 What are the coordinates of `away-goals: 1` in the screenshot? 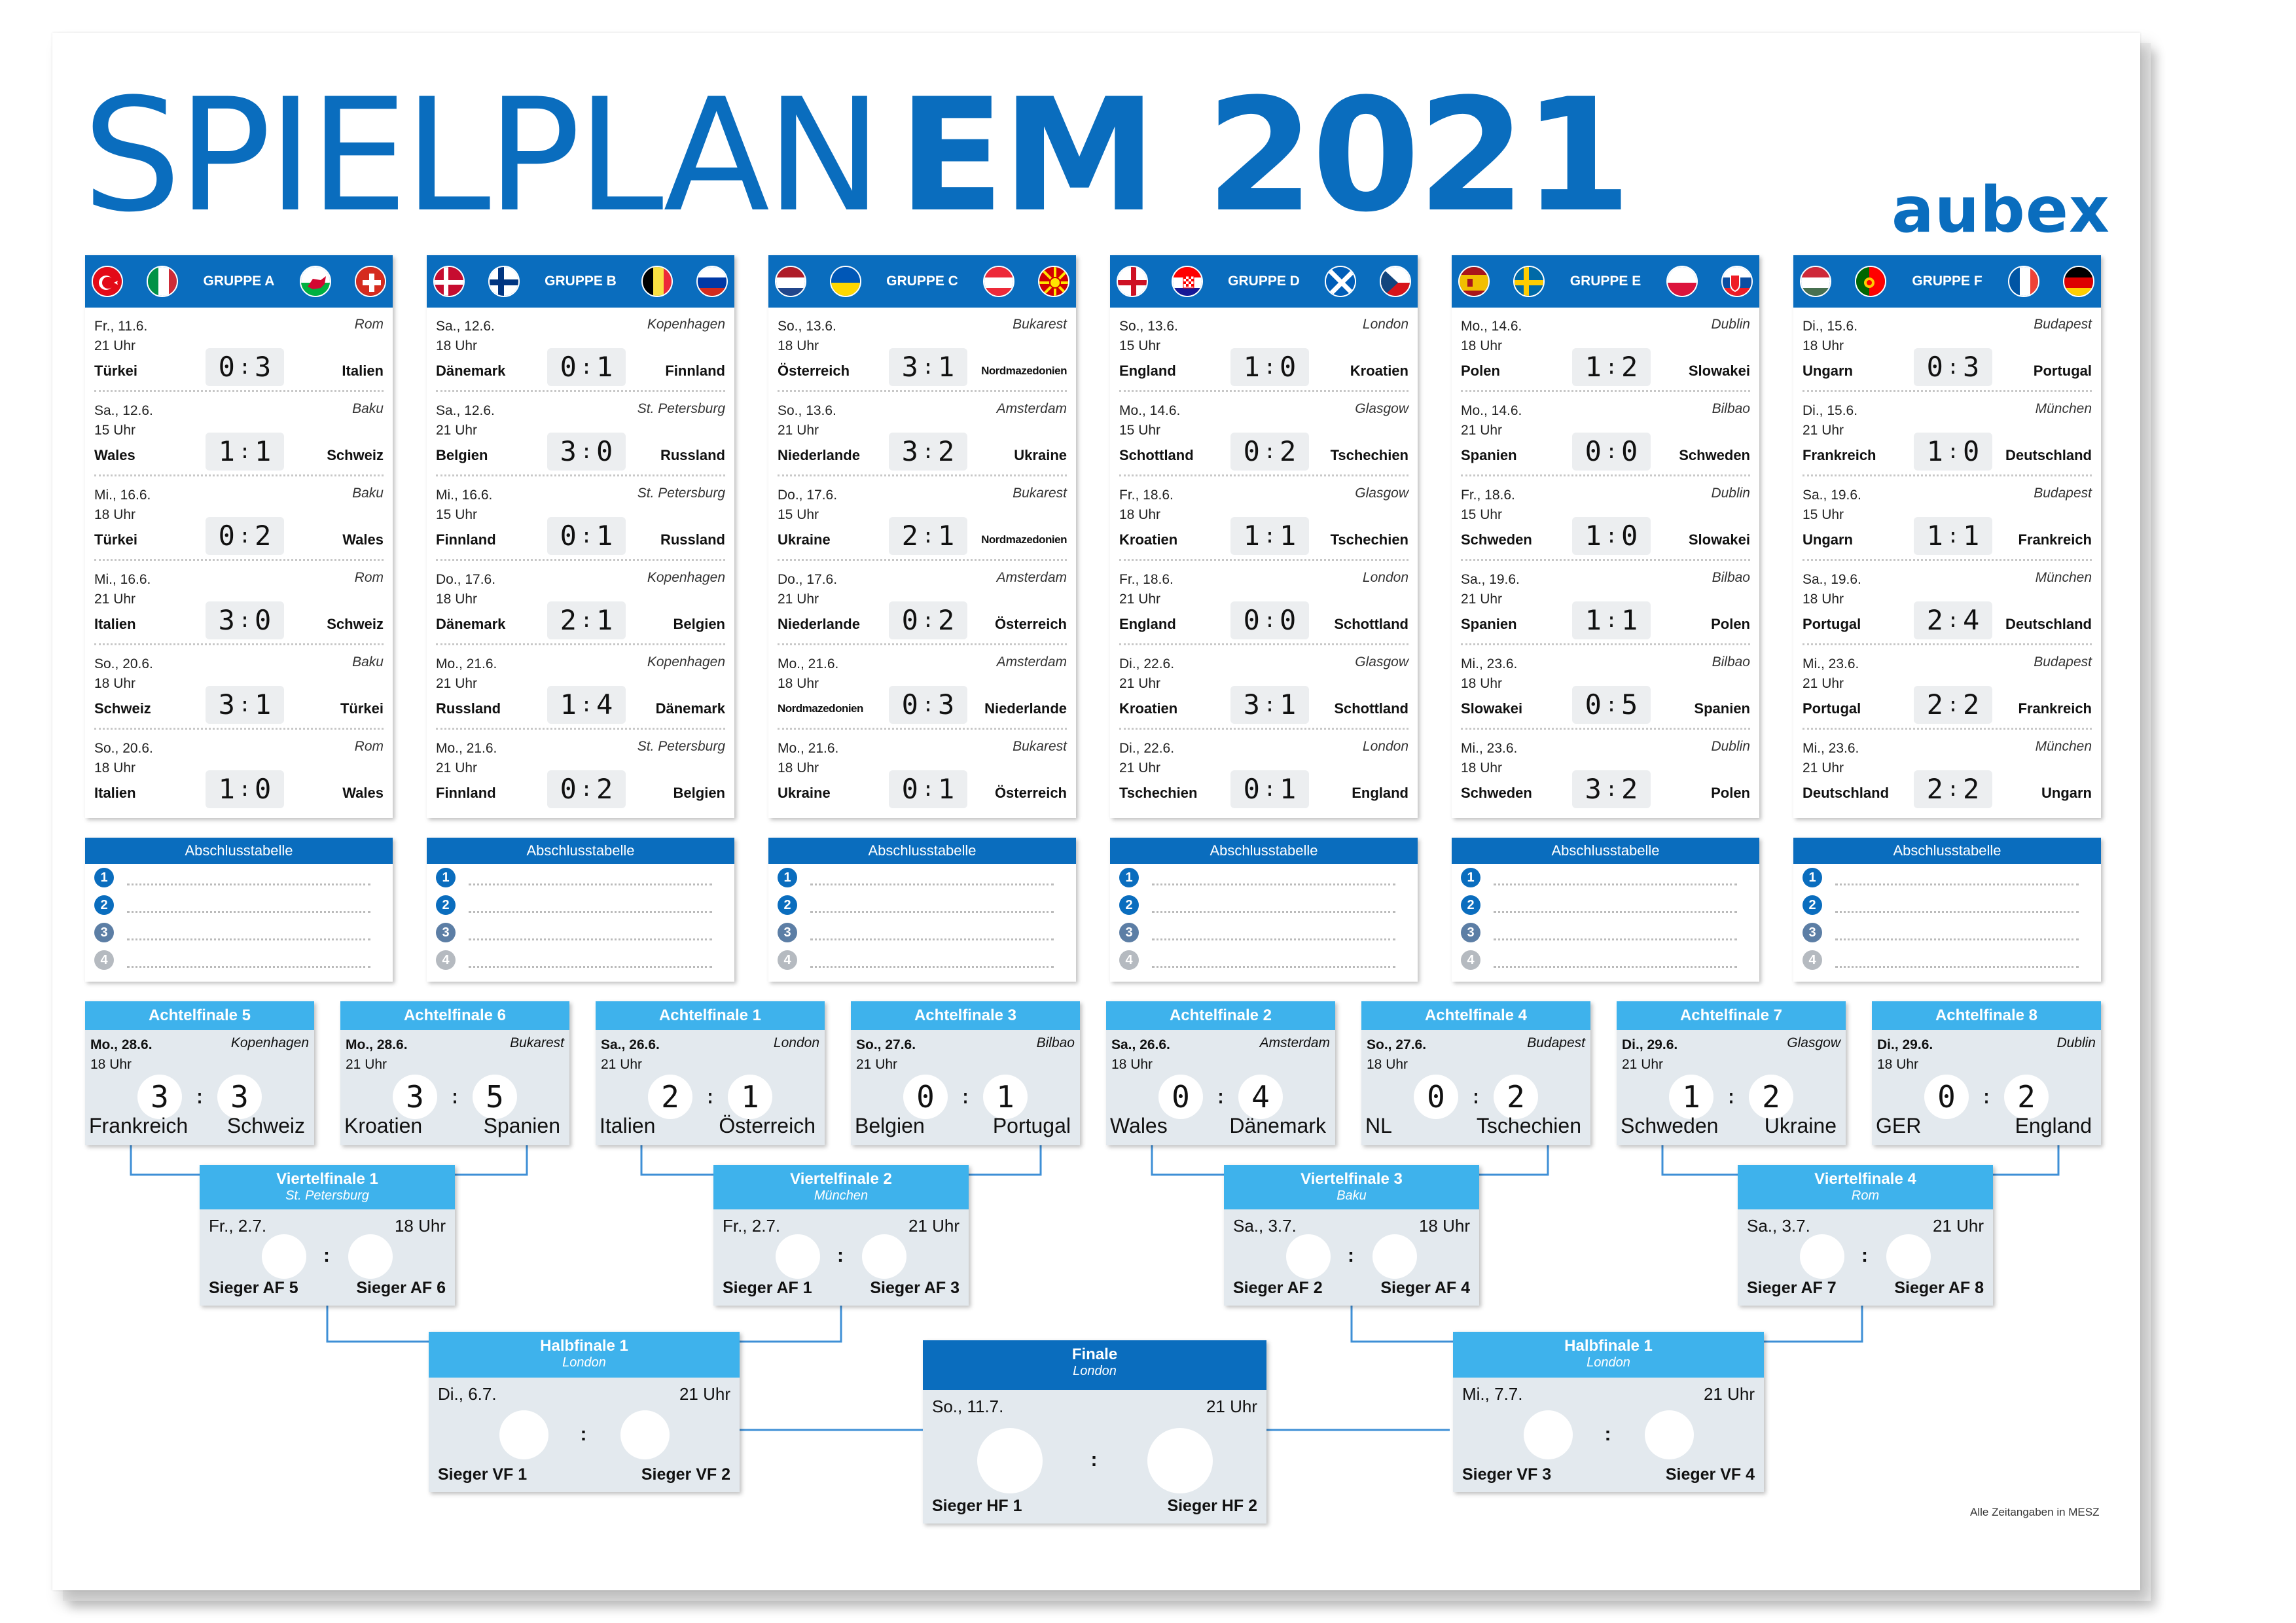 It's located at (604, 536).